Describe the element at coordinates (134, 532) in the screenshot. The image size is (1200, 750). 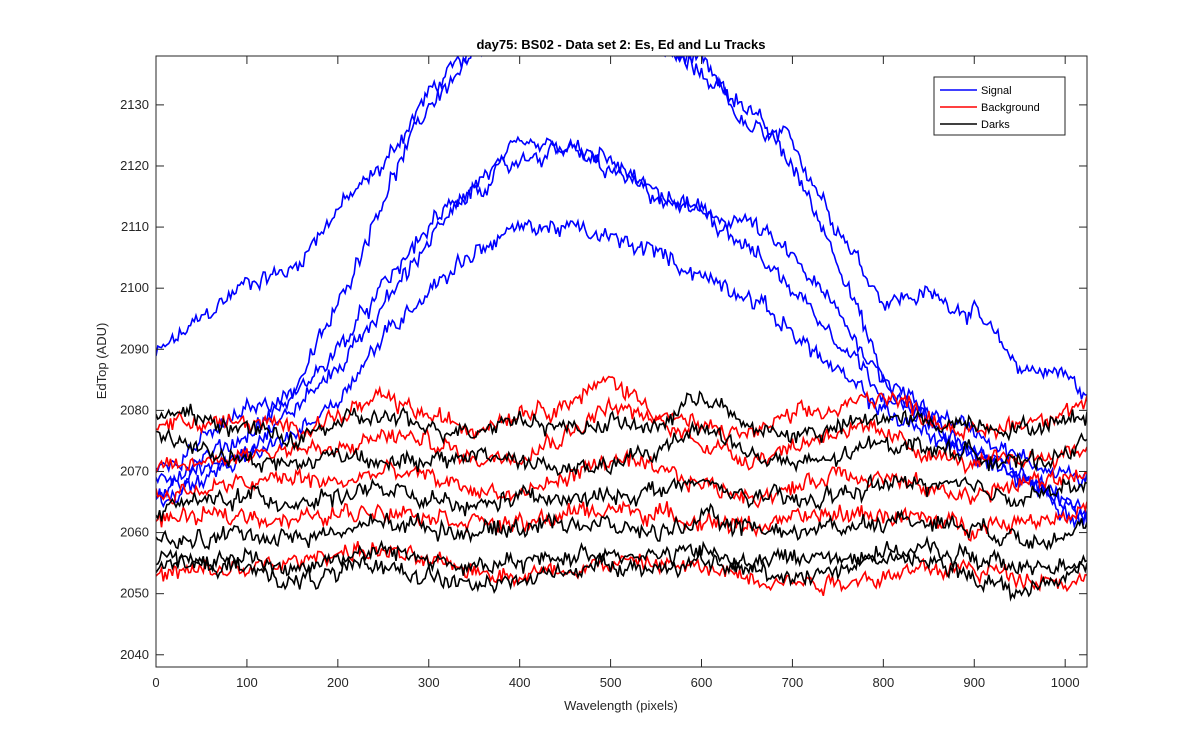
I see `y-tick-label: 2060` at that location.